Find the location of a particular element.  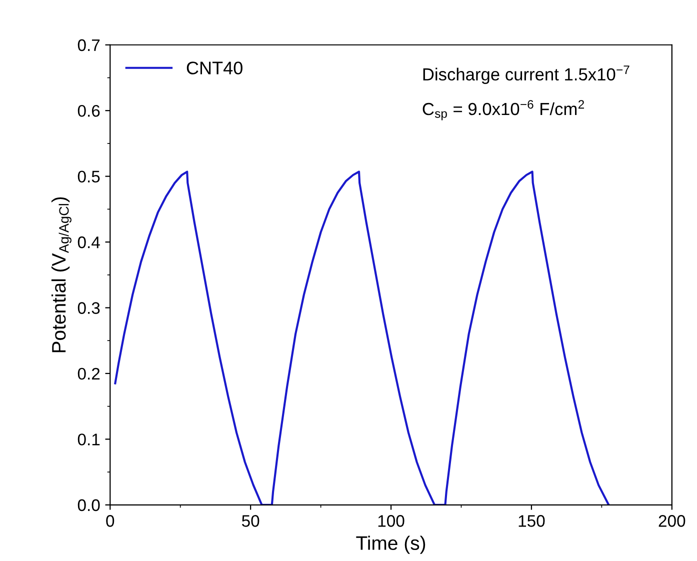

x-tick-label: 200 is located at coordinates (672, 521).